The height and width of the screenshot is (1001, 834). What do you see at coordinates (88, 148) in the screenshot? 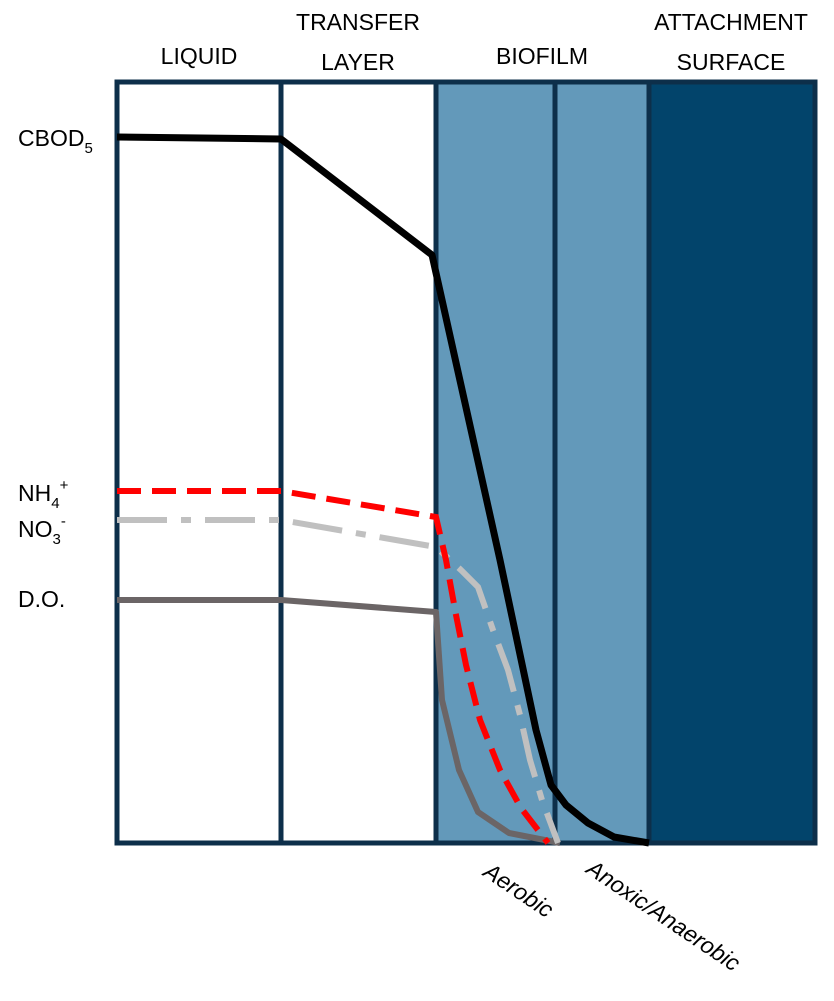
I see `cbod5-subscript: 5` at bounding box center [88, 148].